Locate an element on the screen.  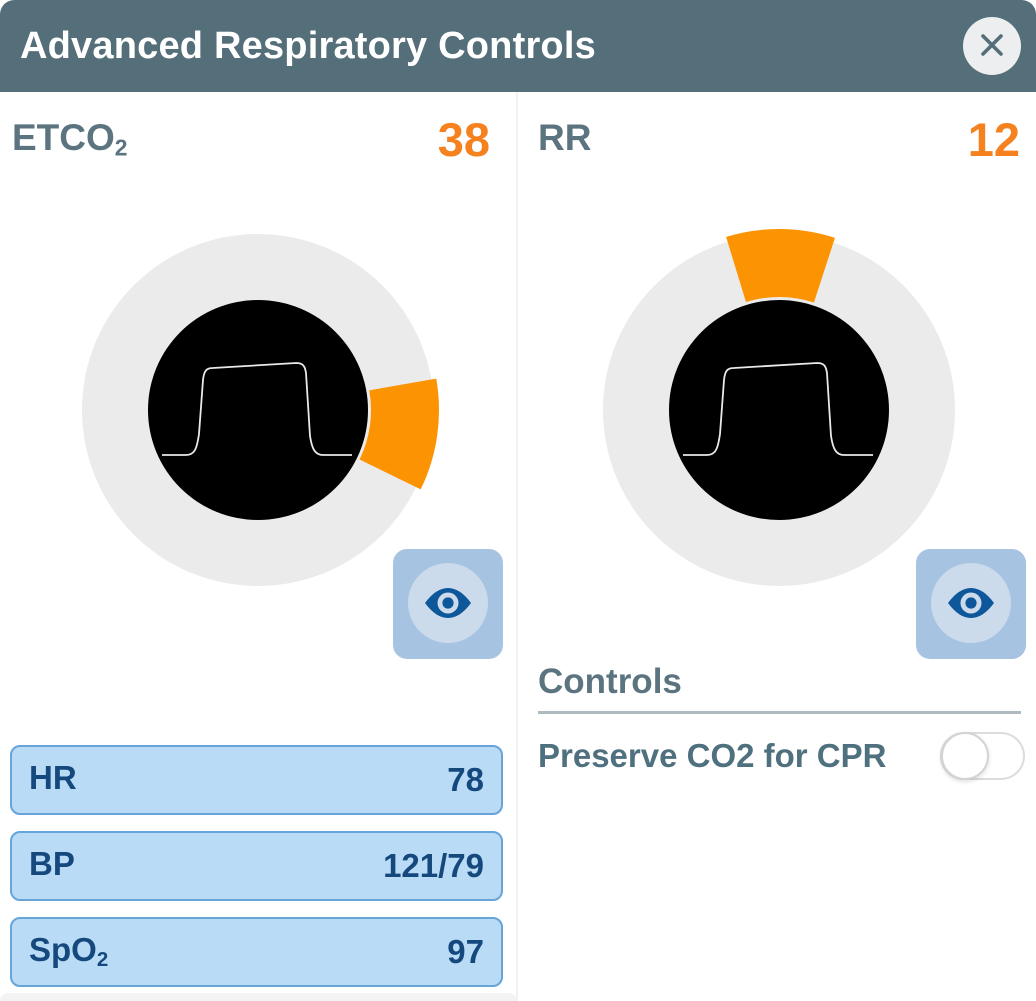
controls-heading: Controls is located at coordinates (610, 681).